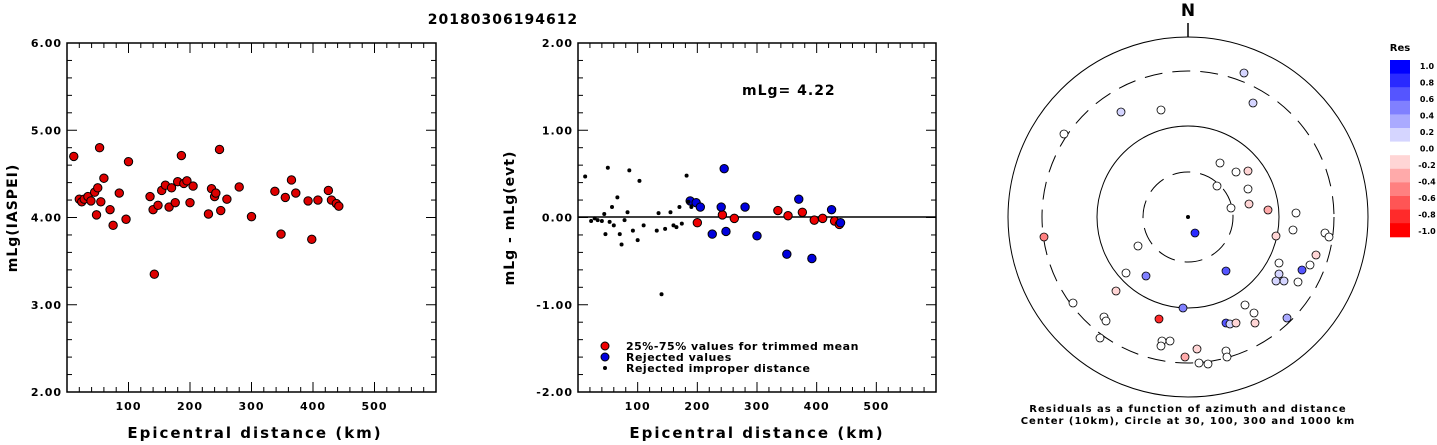 This screenshot has height=445, width=1437. What do you see at coordinates (1427, 115) in the screenshot?
I see `colorbar-tick-label: 0.4` at bounding box center [1427, 115].